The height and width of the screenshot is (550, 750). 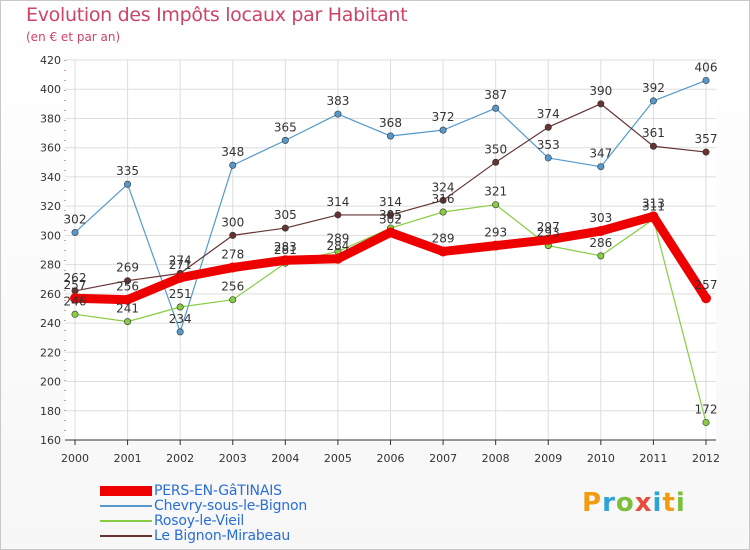 I want to click on data-label: 283, so click(x=285, y=247).